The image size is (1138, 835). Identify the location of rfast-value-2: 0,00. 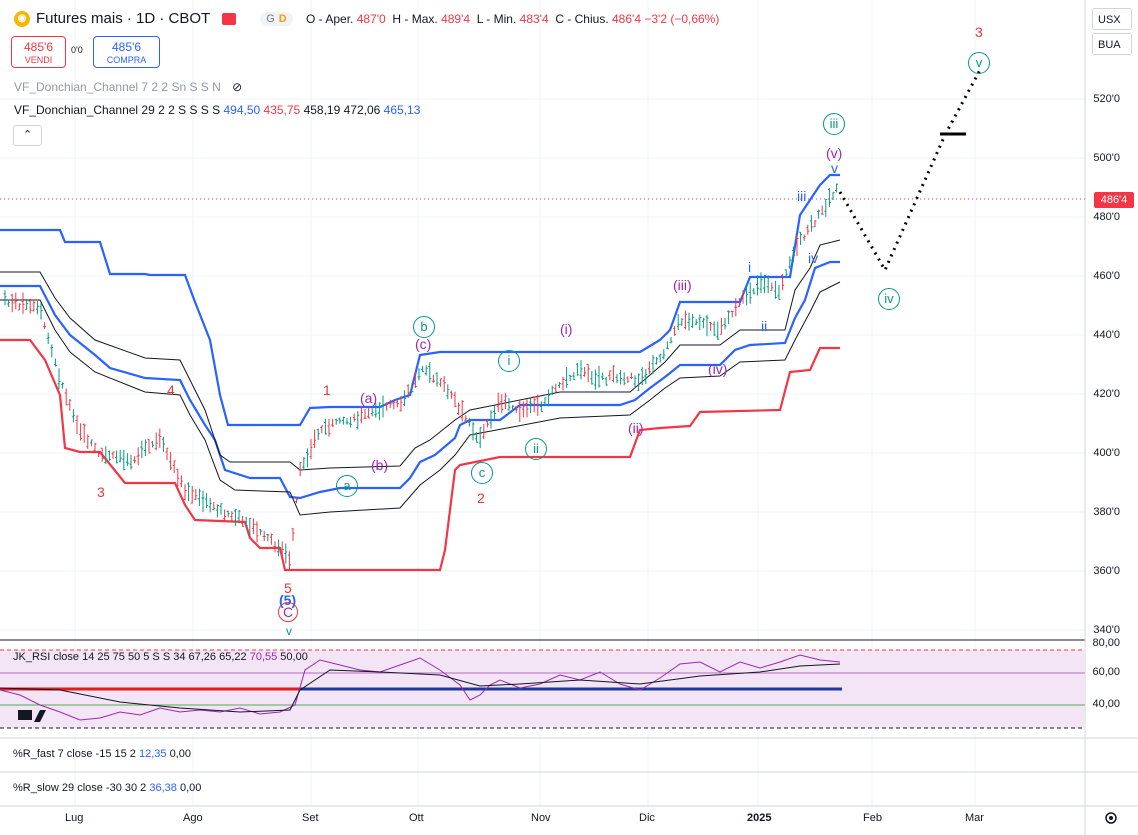
(180, 754).